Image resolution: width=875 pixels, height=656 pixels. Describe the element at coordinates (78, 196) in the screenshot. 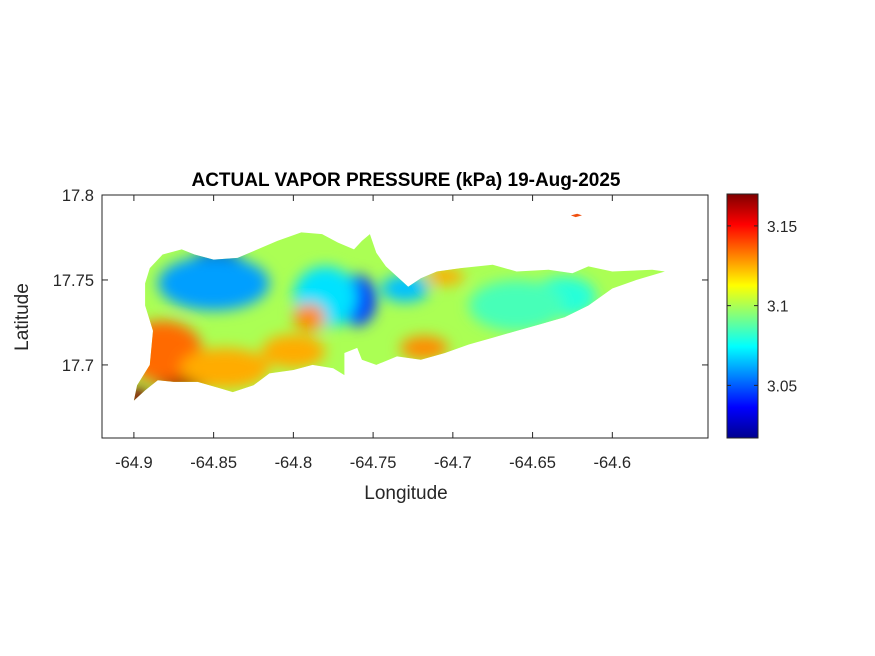

I see `y-tick-label: 17.8` at that location.